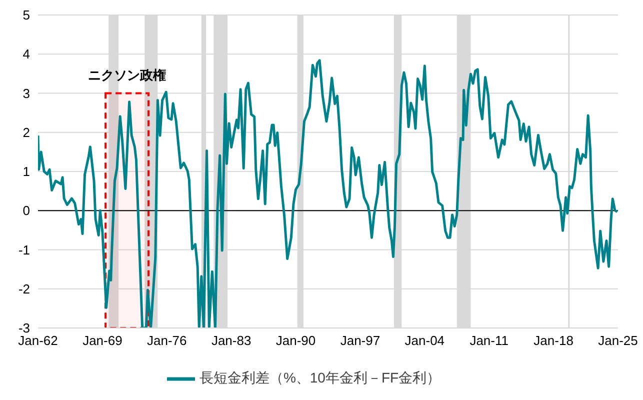 This screenshot has height=400, width=643. I want to click on x-tick-label: Jan-25, so click(618, 340).